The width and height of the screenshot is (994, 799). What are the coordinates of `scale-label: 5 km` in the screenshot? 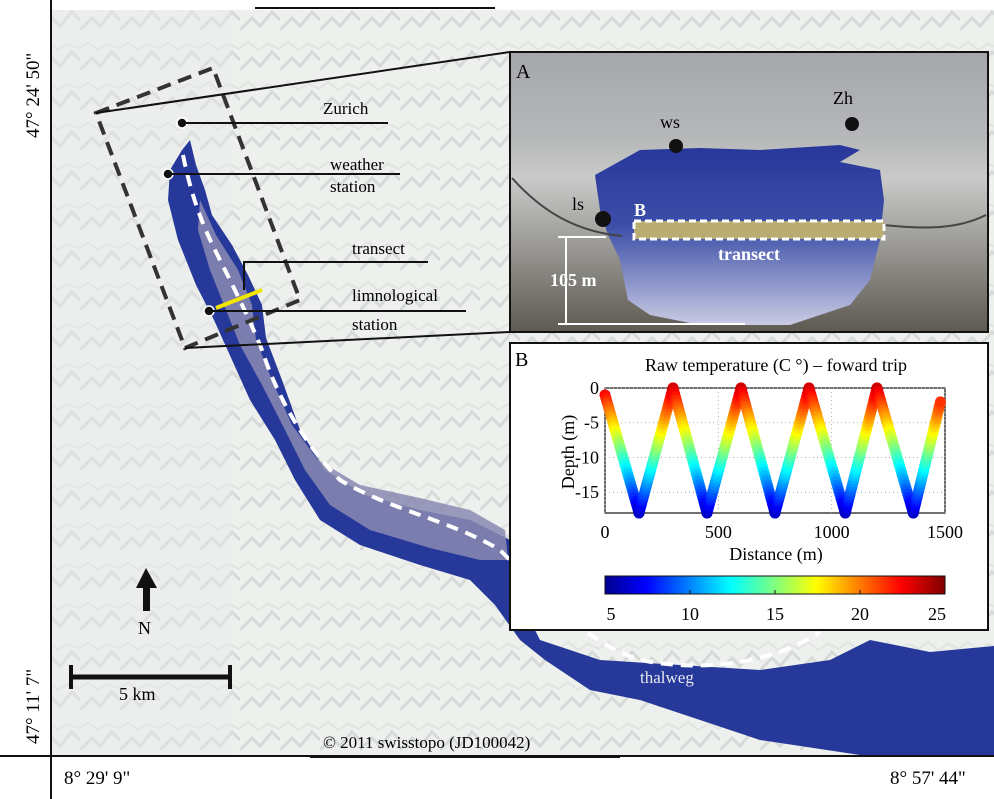 It's located at (137, 694).